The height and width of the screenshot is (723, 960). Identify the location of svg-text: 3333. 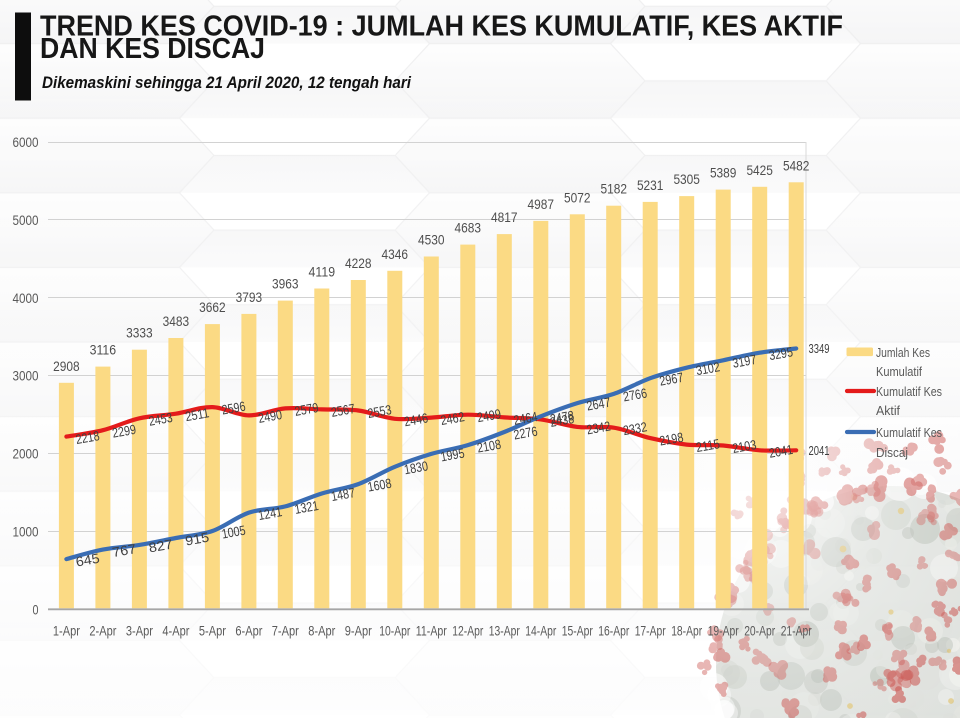
(139, 333).